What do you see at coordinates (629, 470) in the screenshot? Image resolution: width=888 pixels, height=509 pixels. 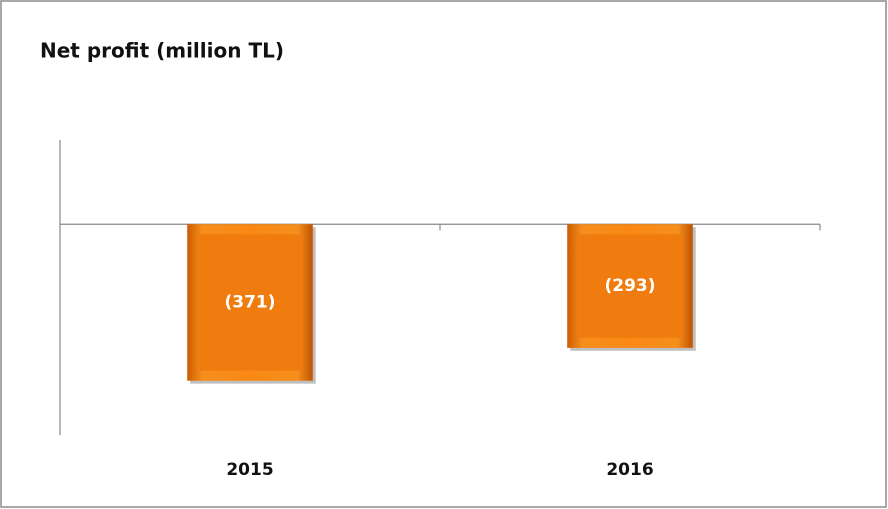 I see `x-tick-label: 2016` at bounding box center [629, 470].